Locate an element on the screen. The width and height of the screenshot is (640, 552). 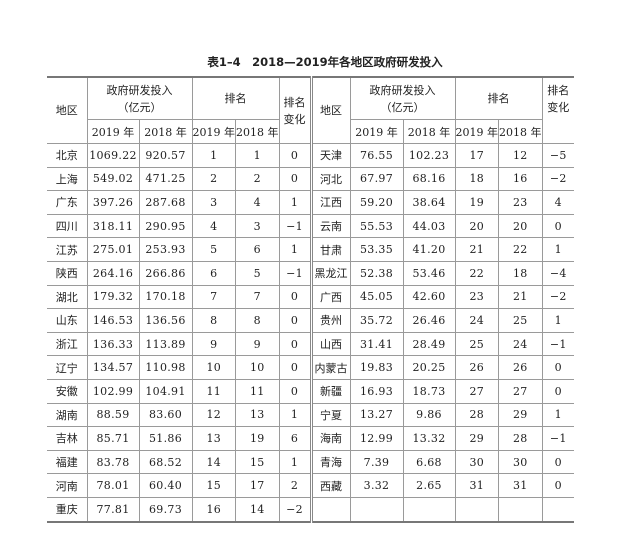
cell-inv2018: 51.86 is located at coordinates (165, 438).